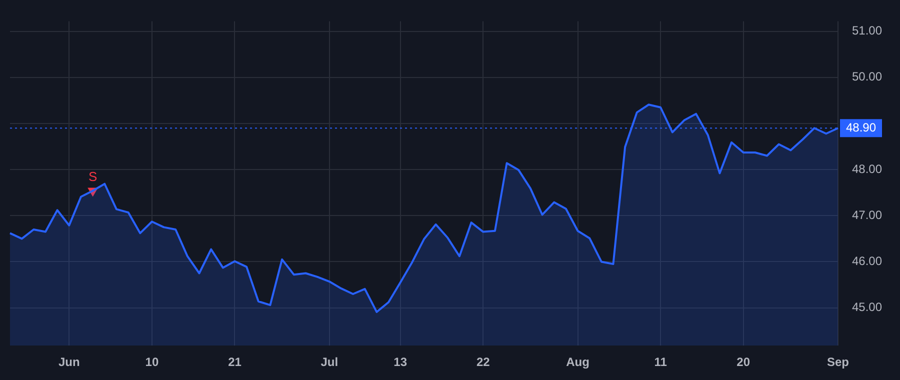 The image size is (900, 380). I want to click on x-tick-label: 13, so click(401, 362).